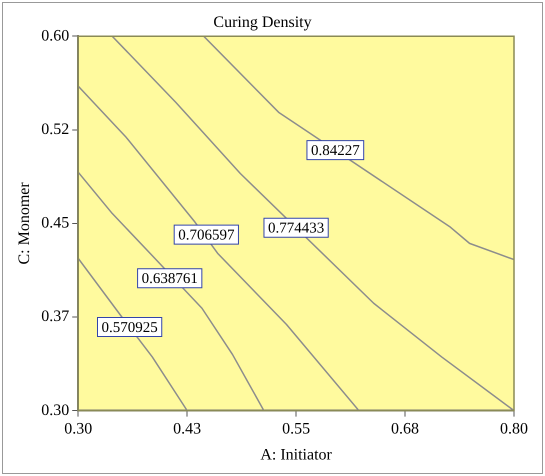  What do you see at coordinates (55, 317) in the screenshot?
I see `y-tick-label: 0.37` at bounding box center [55, 317].